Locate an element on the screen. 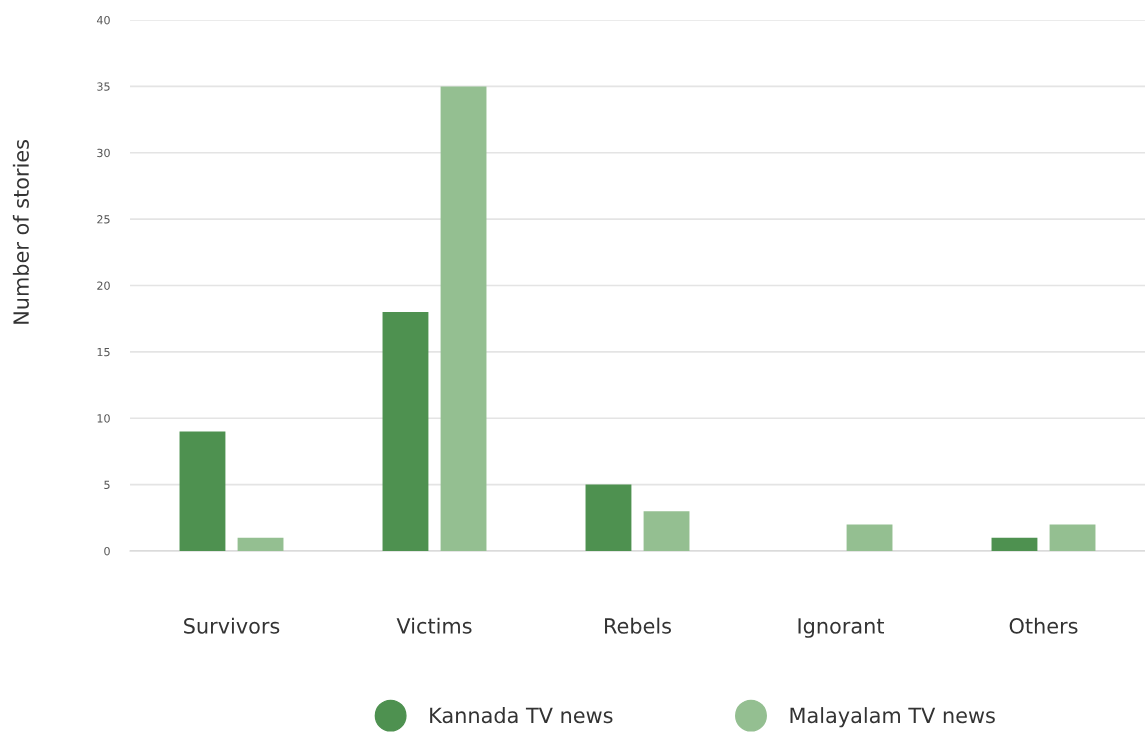  legend-label: Kannada TV news is located at coordinates (521, 715).